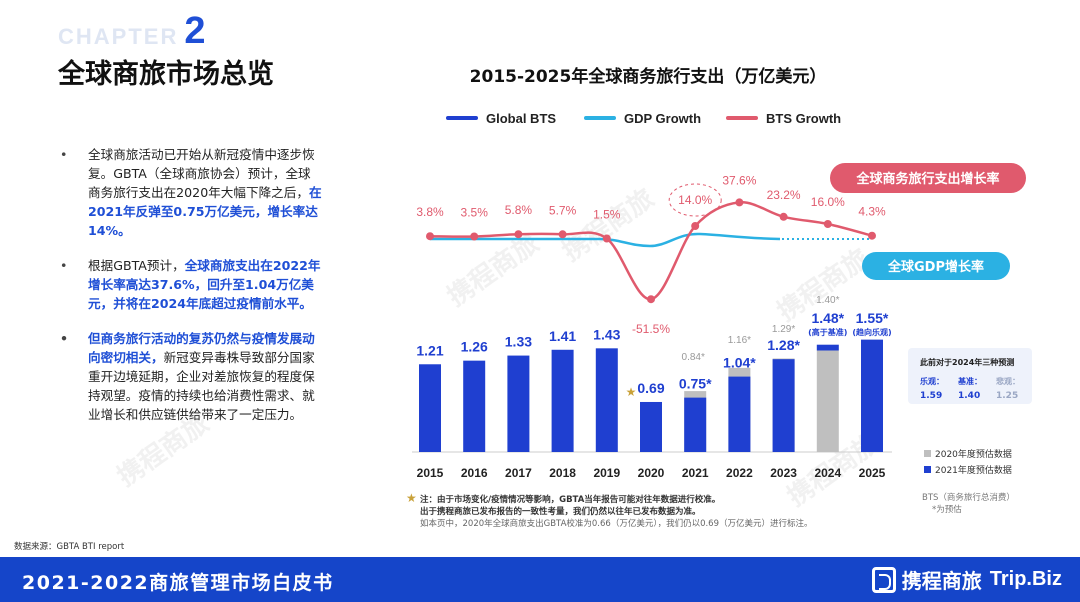  I want to click on chart-title: 2015-2025年全球商务旅行支出（万亿美元）, so click(648, 76).